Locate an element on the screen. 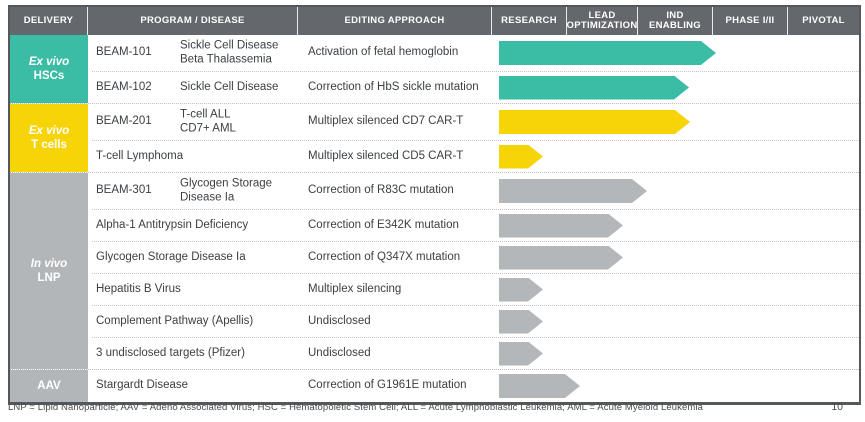  delivery-label-line2: LNP is located at coordinates (49, 278).